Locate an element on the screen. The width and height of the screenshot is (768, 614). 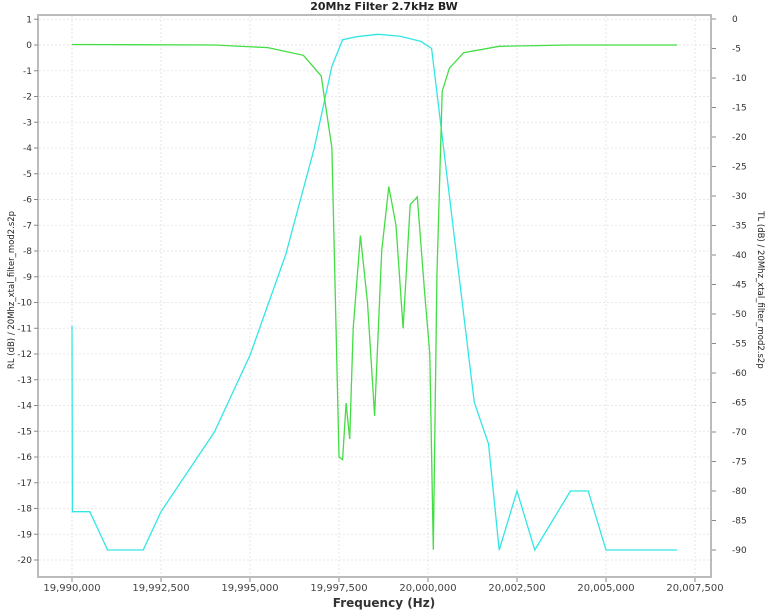
y-right-tick-label: -50 is located at coordinates (739, 315).